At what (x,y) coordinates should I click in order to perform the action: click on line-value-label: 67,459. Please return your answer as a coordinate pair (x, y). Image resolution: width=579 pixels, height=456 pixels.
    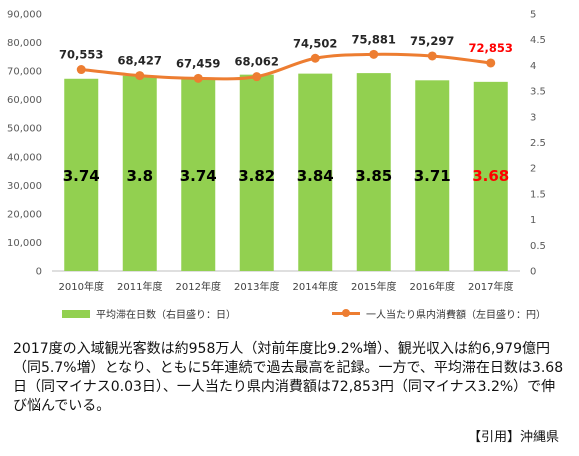
    Looking at the image, I should click on (198, 63).